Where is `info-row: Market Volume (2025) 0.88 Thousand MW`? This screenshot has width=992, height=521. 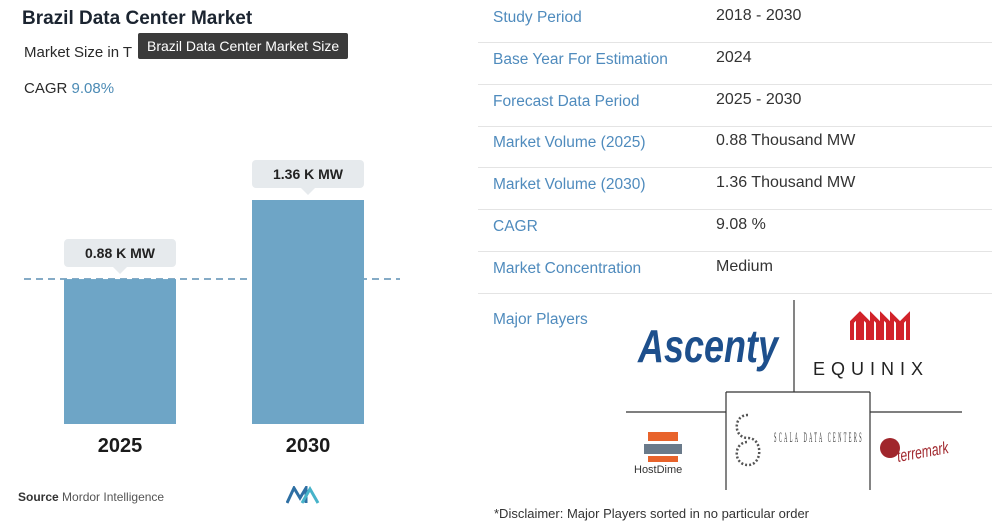
info-row: Market Volume (2025) 0.88 Thousand MW is located at coordinates (735, 147).